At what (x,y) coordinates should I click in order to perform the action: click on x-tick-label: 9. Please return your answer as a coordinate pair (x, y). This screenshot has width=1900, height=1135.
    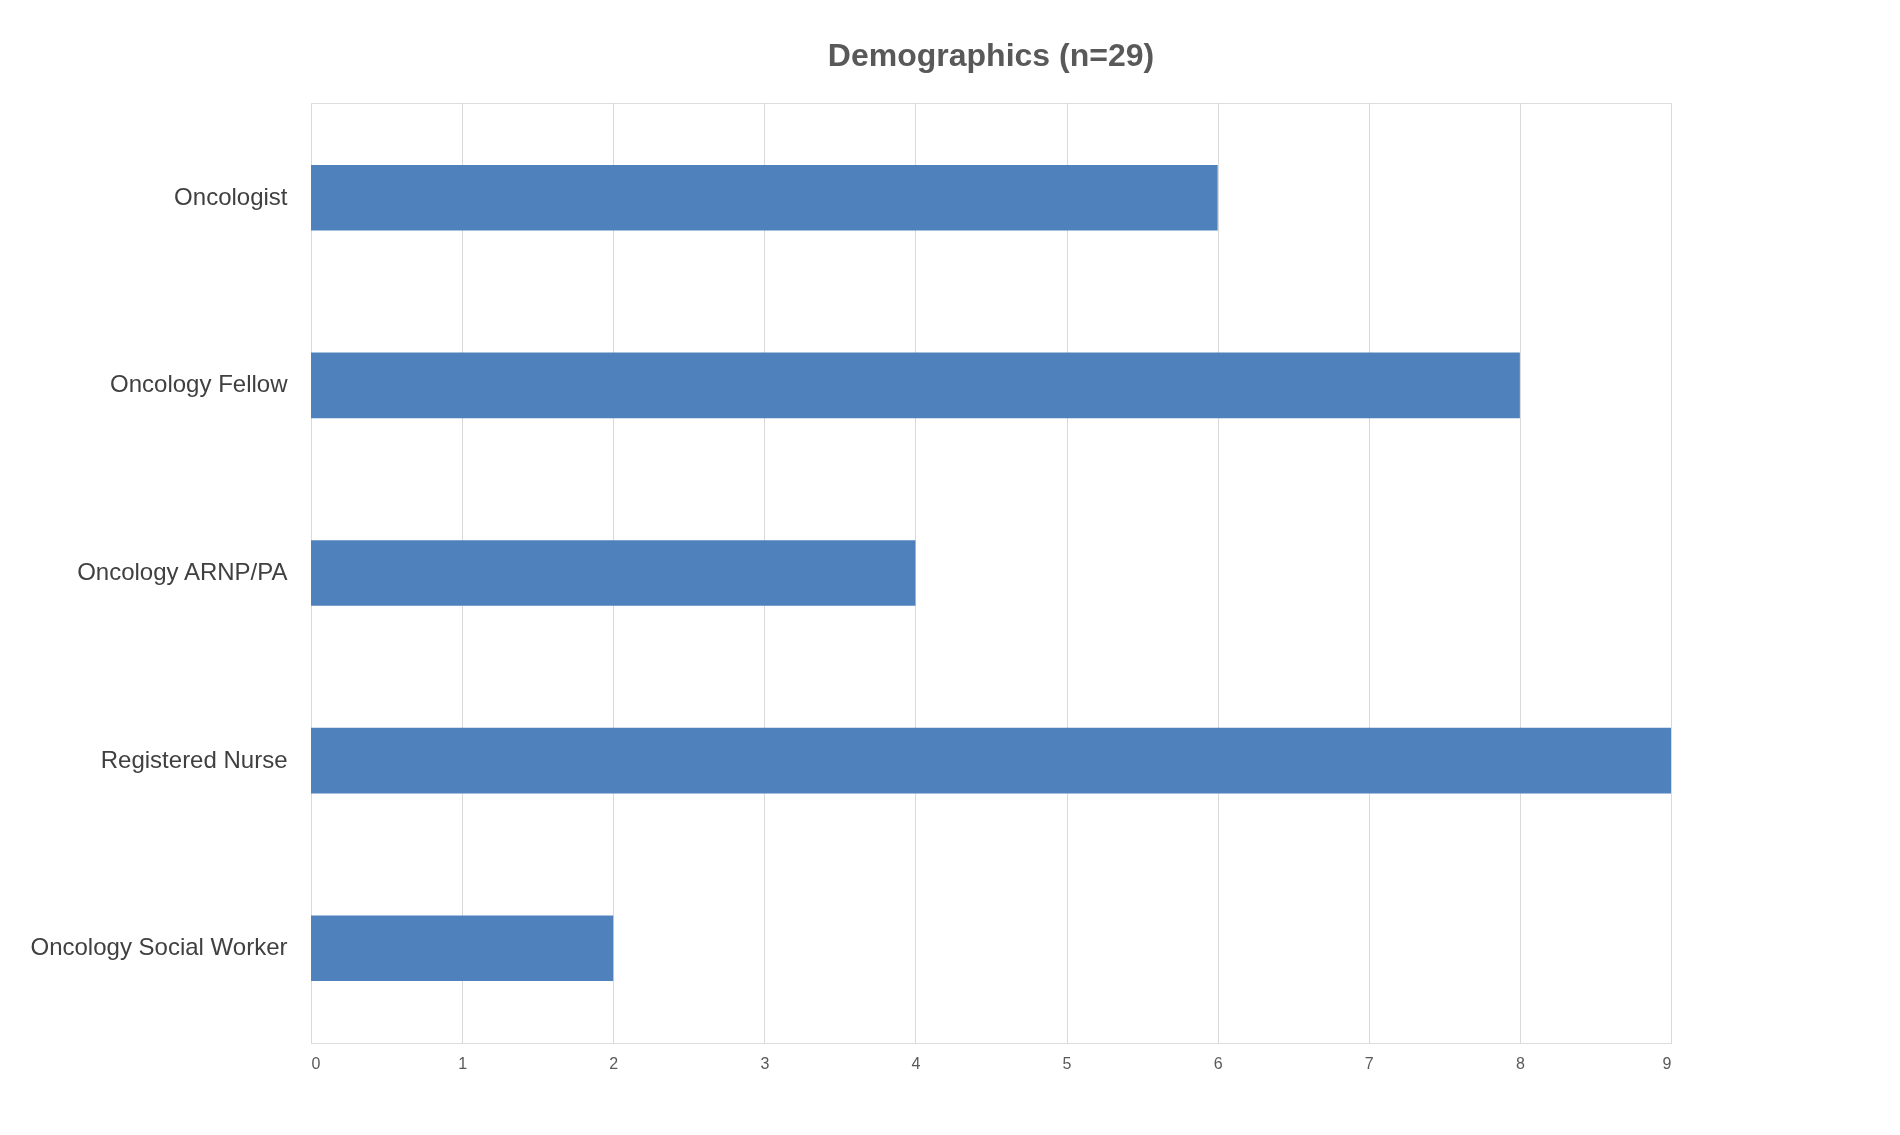
    Looking at the image, I should click on (1667, 1063).